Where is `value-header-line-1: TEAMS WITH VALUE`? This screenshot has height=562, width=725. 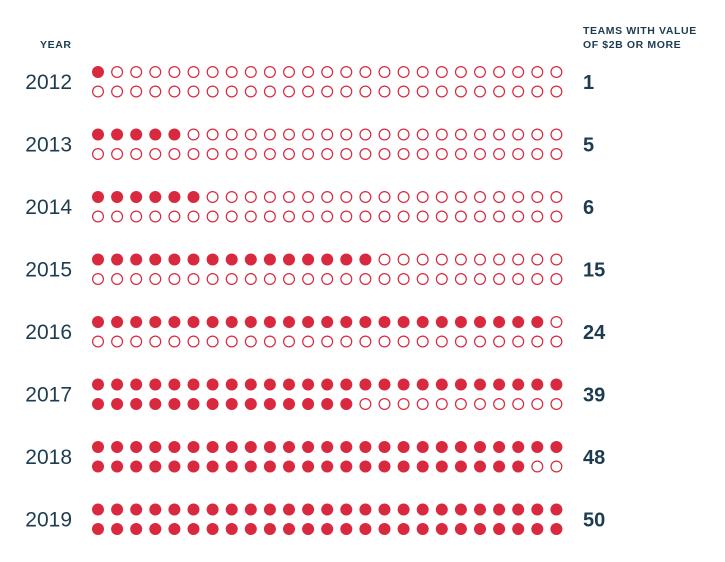 value-header-line-1: TEAMS WITH VALUE is located at coordinates (640, 31).